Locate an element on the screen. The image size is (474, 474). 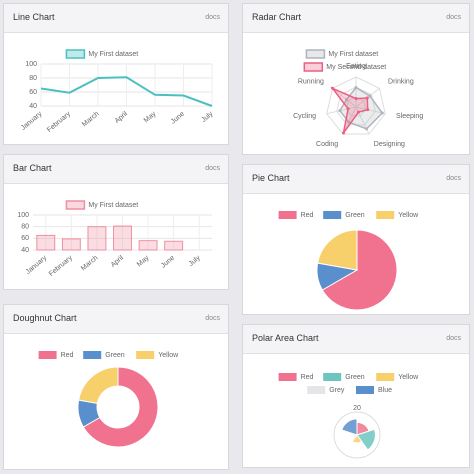
radar-label: Running is located at coordinates (311, 81).